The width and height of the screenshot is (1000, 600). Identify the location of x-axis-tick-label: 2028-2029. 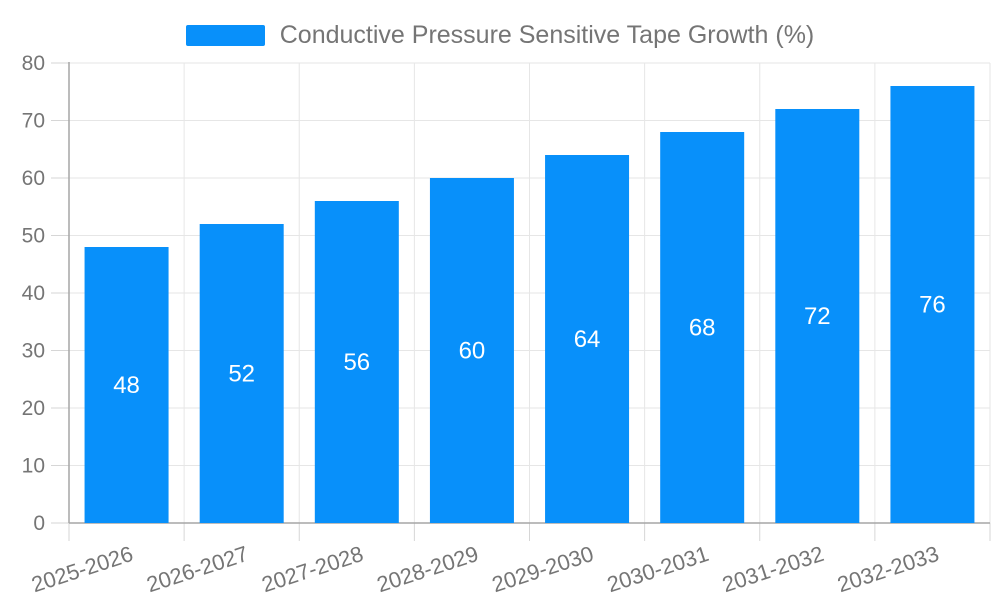
(428, 569).